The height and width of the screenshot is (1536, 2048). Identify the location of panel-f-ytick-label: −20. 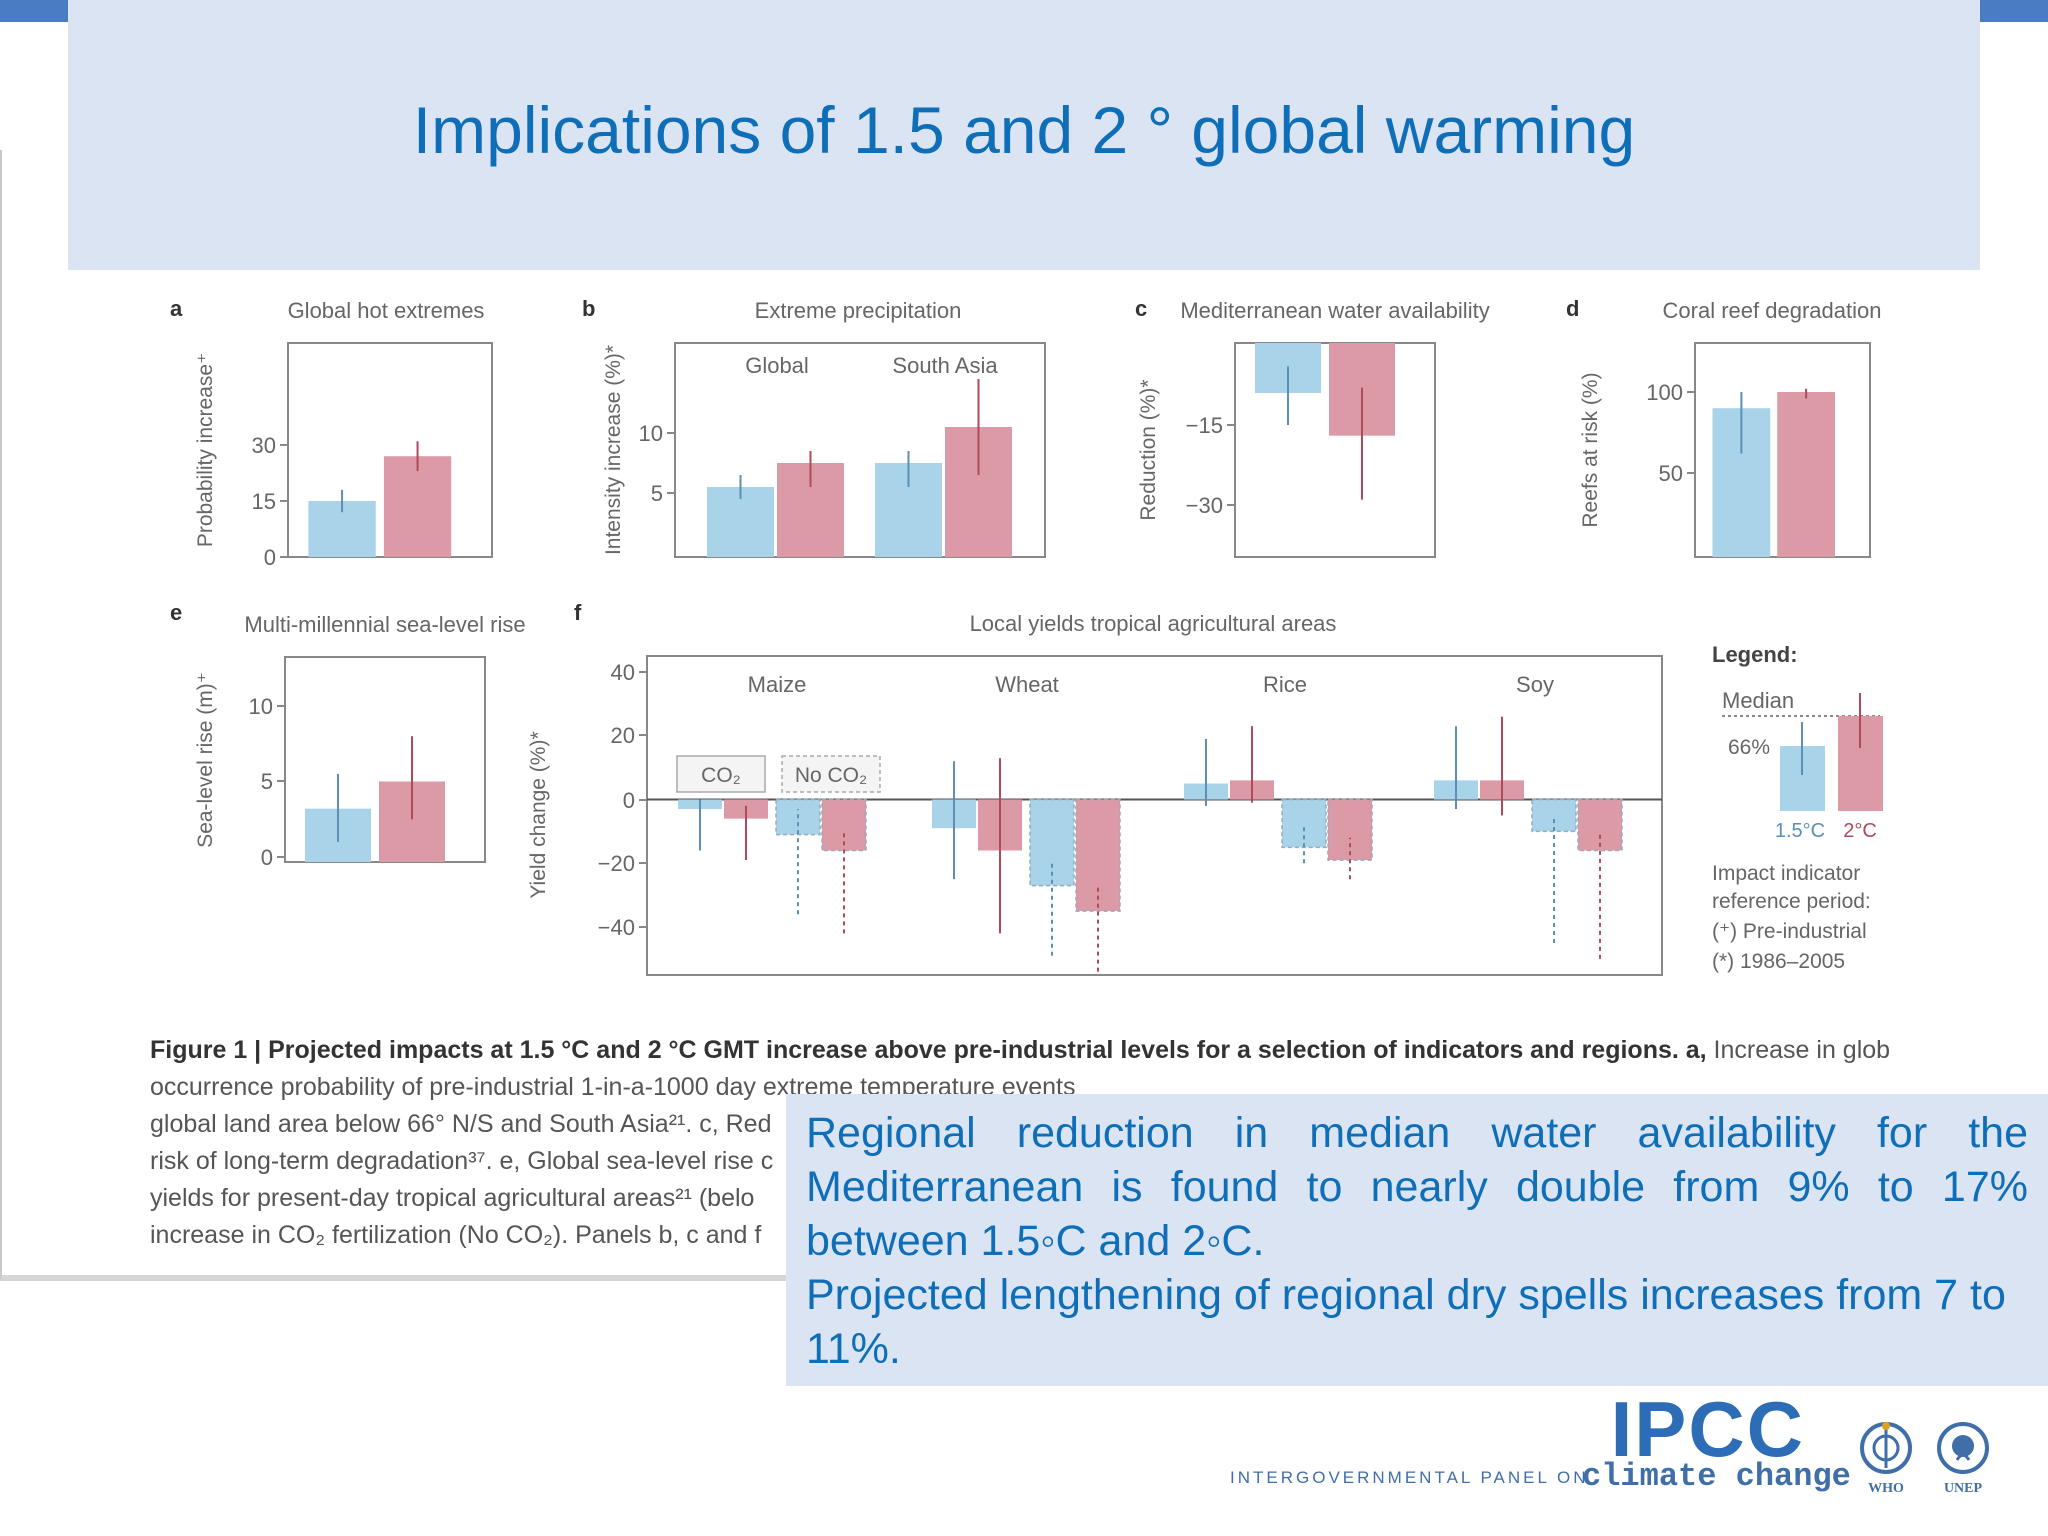
(616, 863).